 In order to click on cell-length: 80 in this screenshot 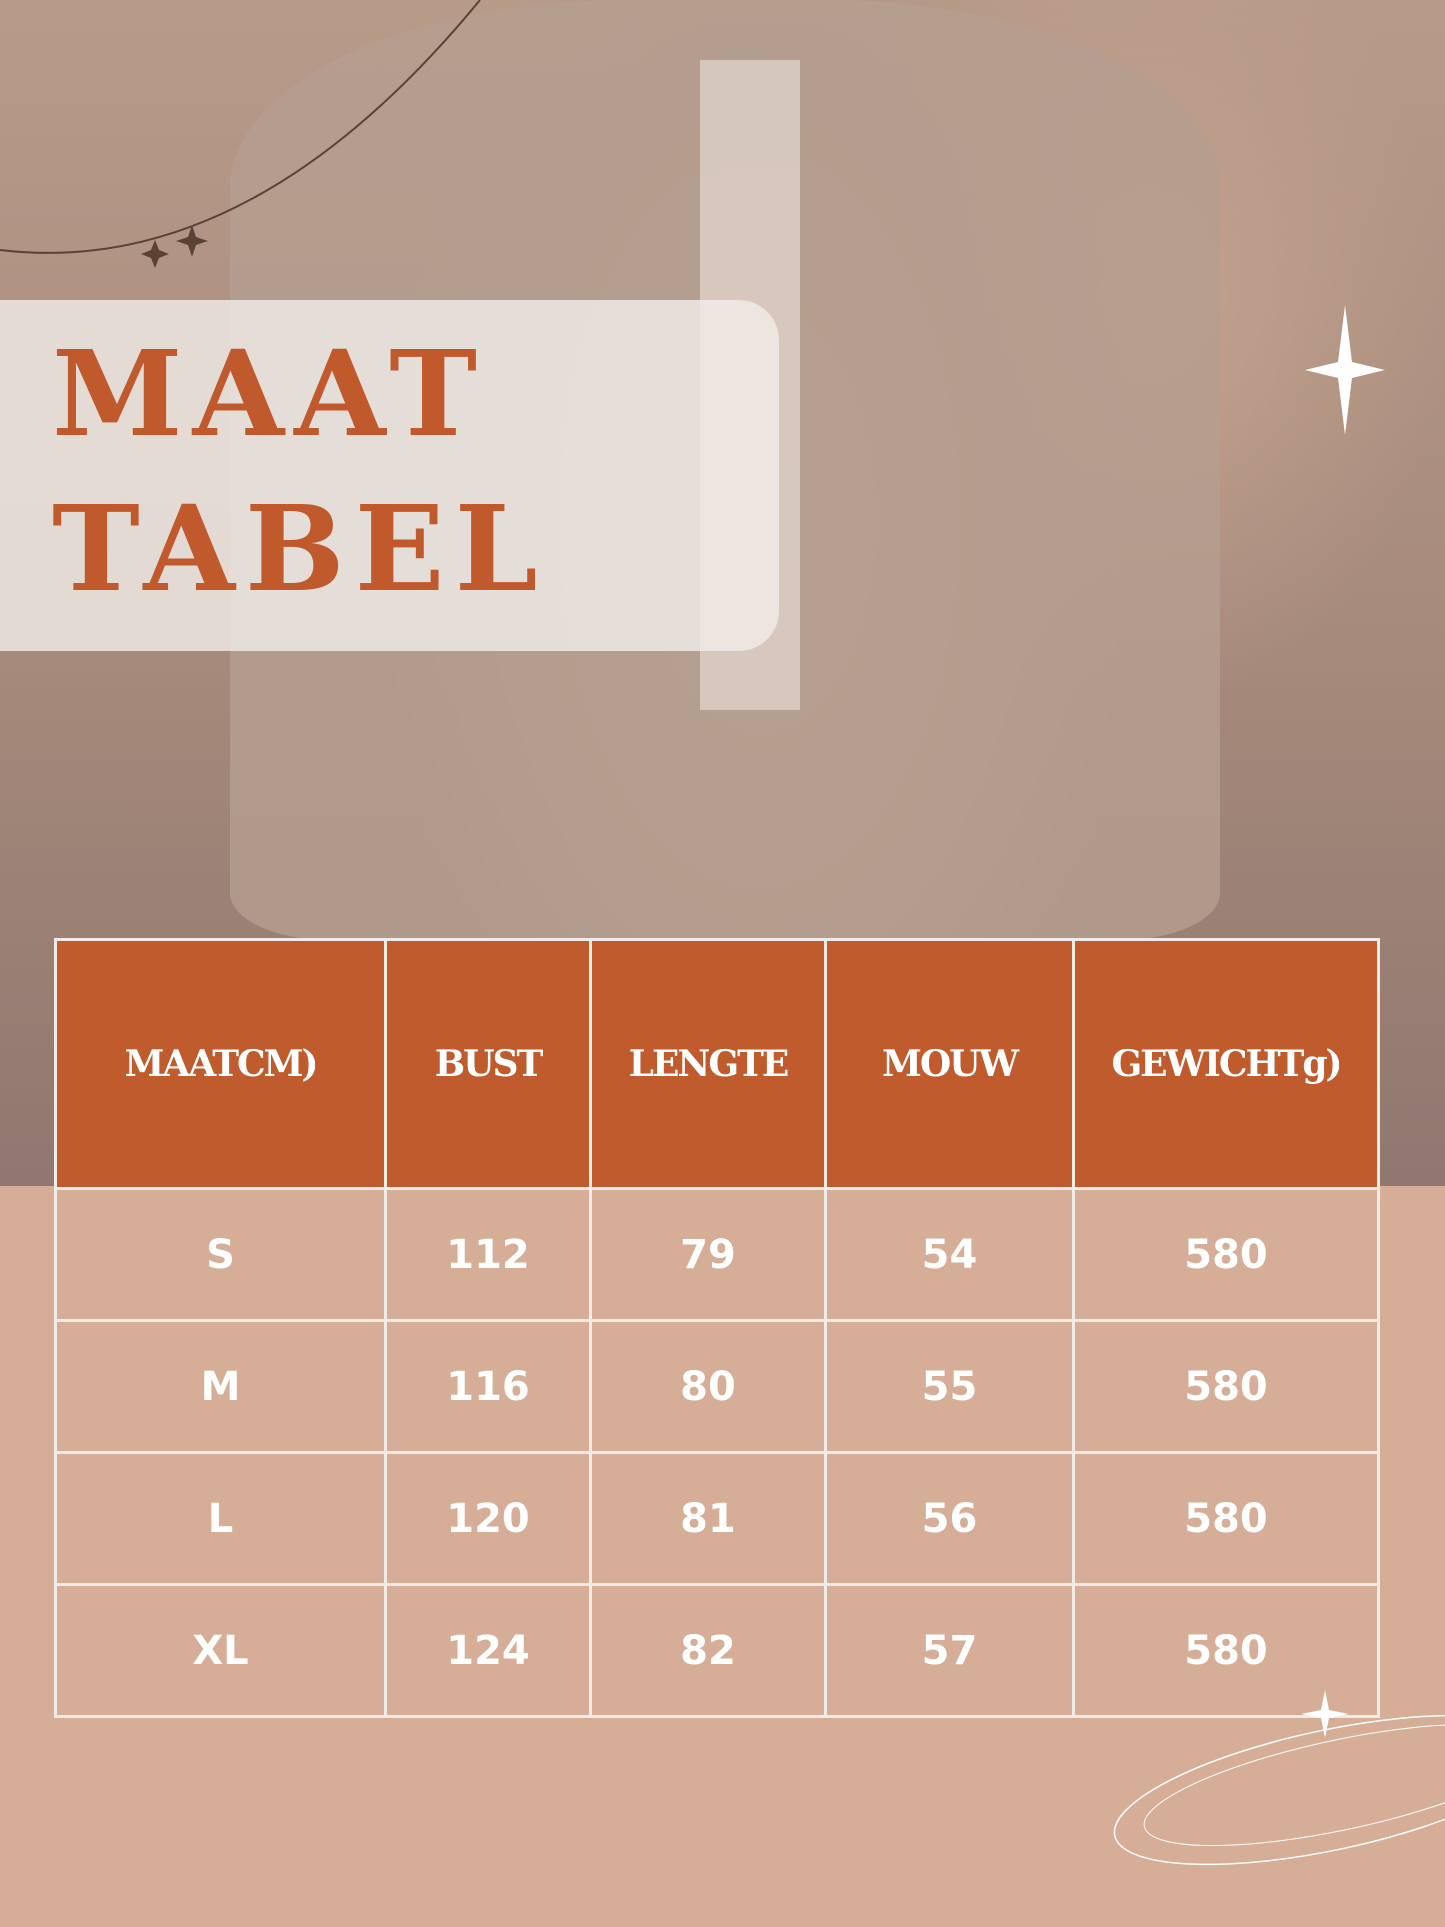, I will do `click(708, 1386)`.